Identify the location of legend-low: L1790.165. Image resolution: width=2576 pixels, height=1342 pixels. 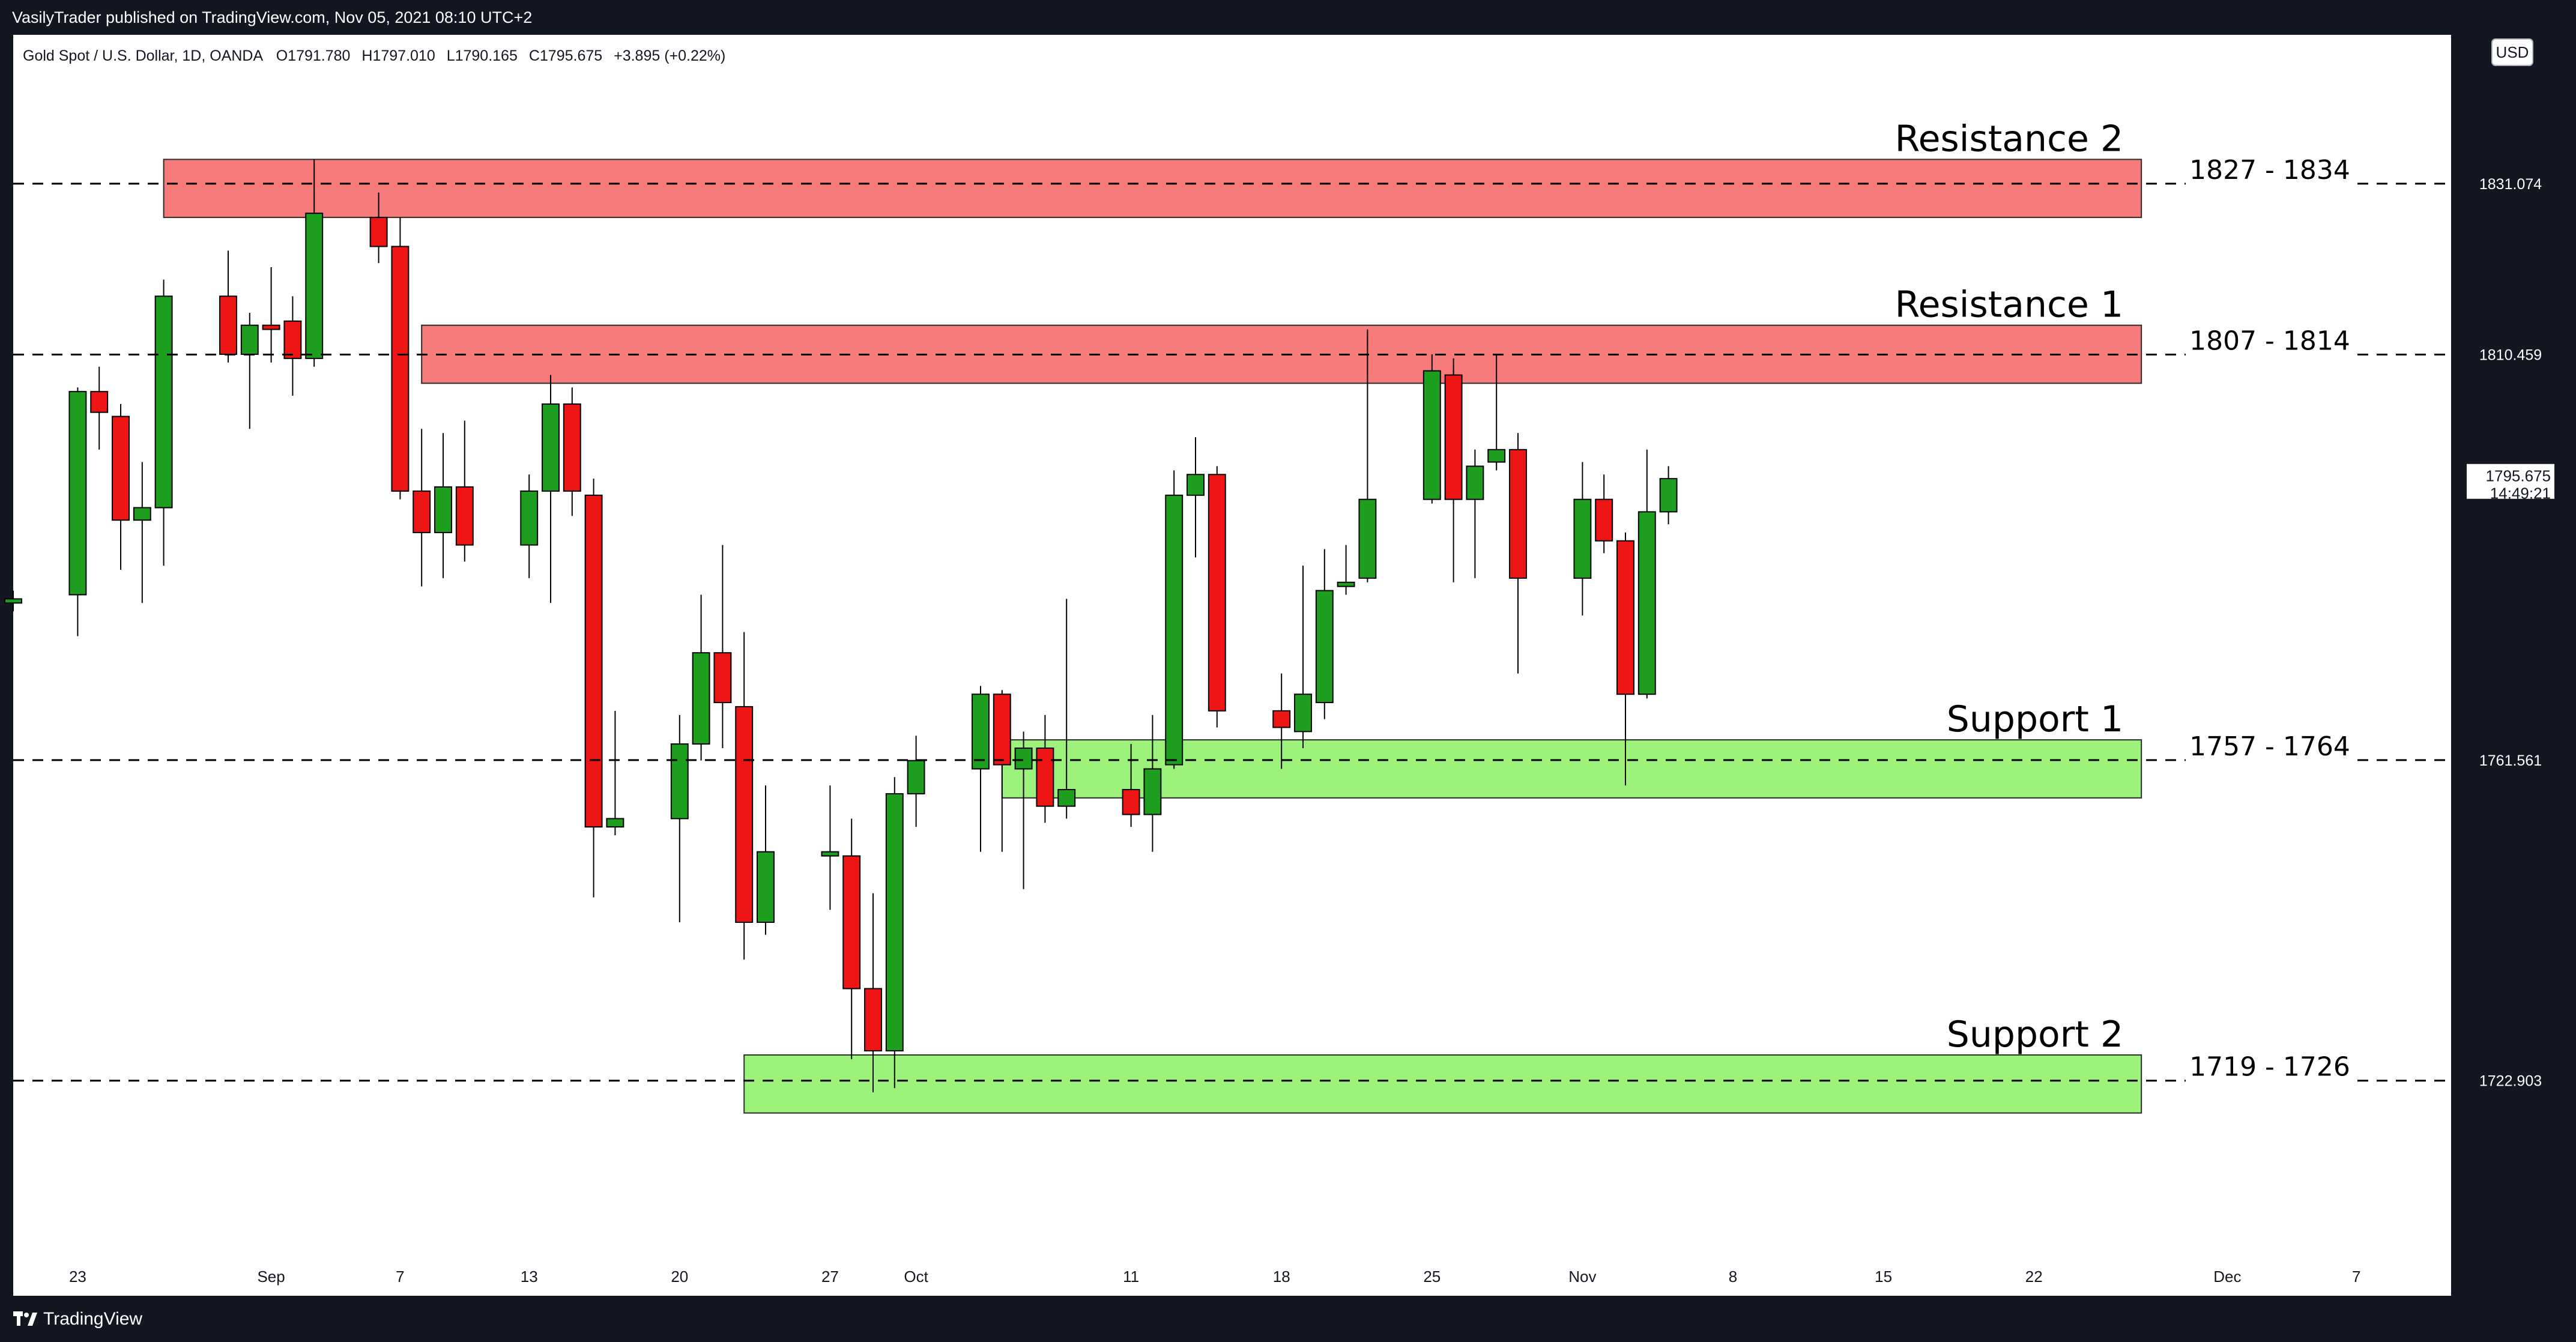
(482, 55).